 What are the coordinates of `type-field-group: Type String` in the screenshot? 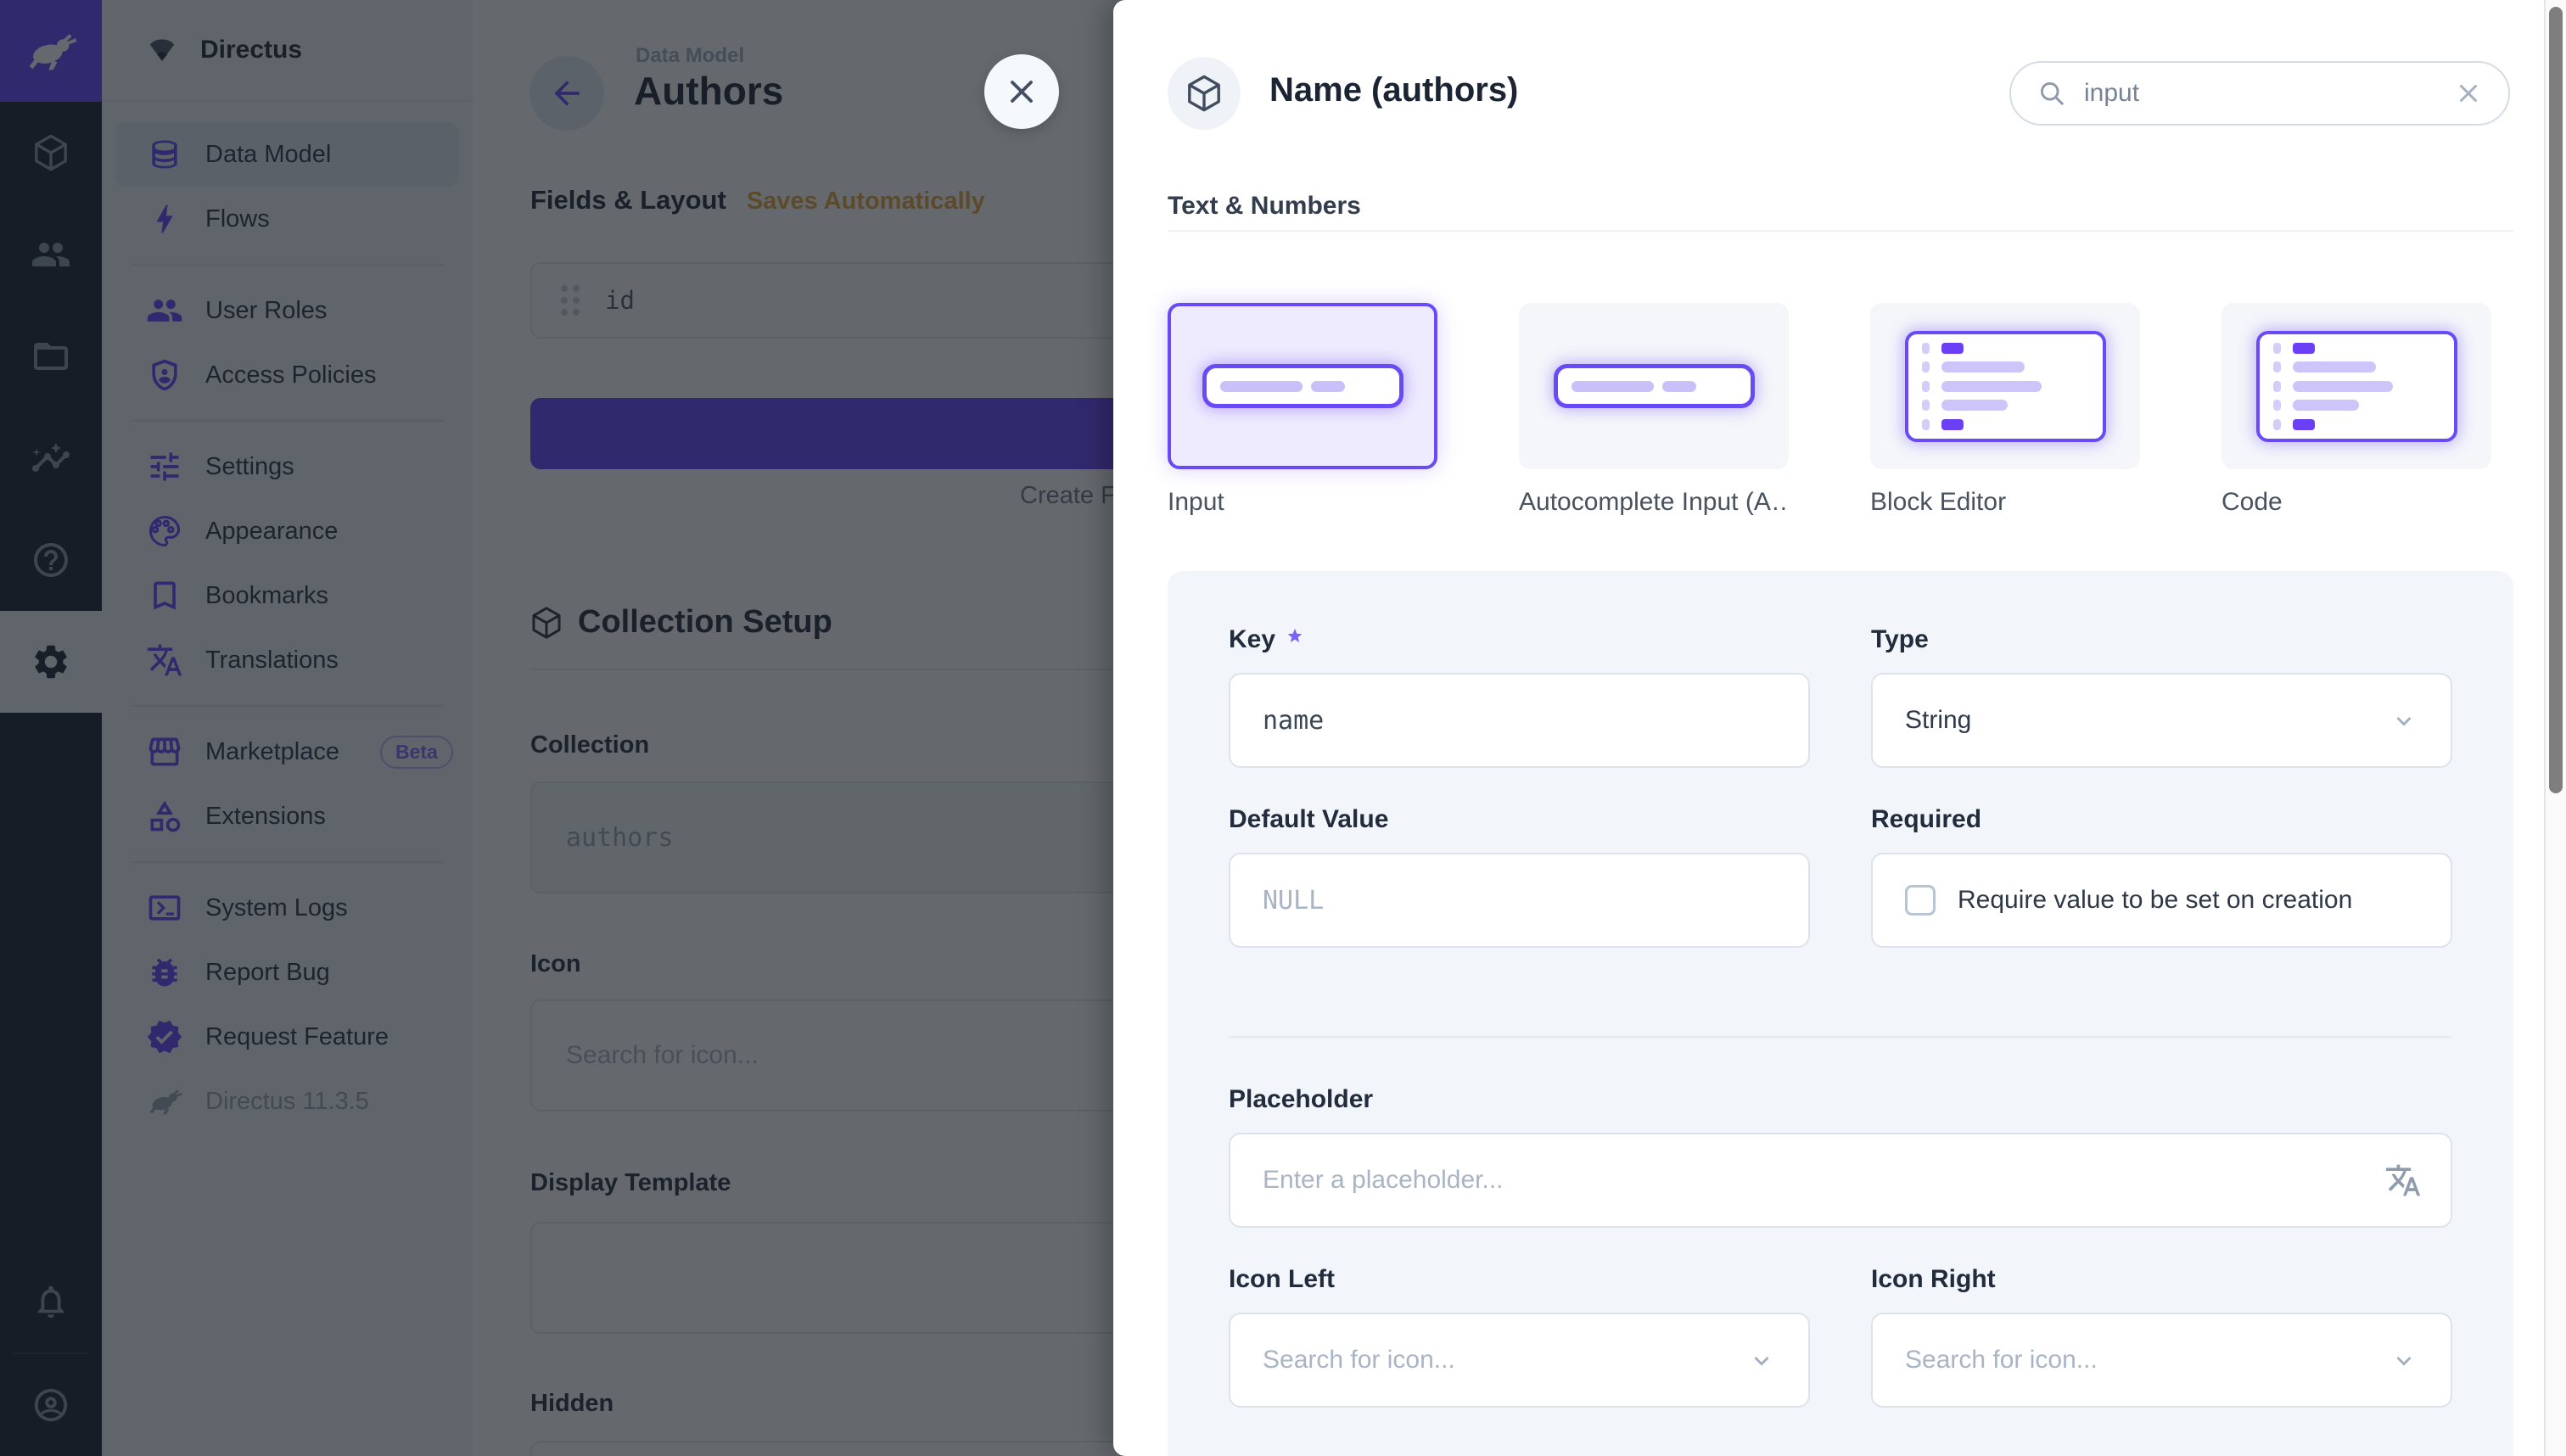 It's located at (2161, 696).